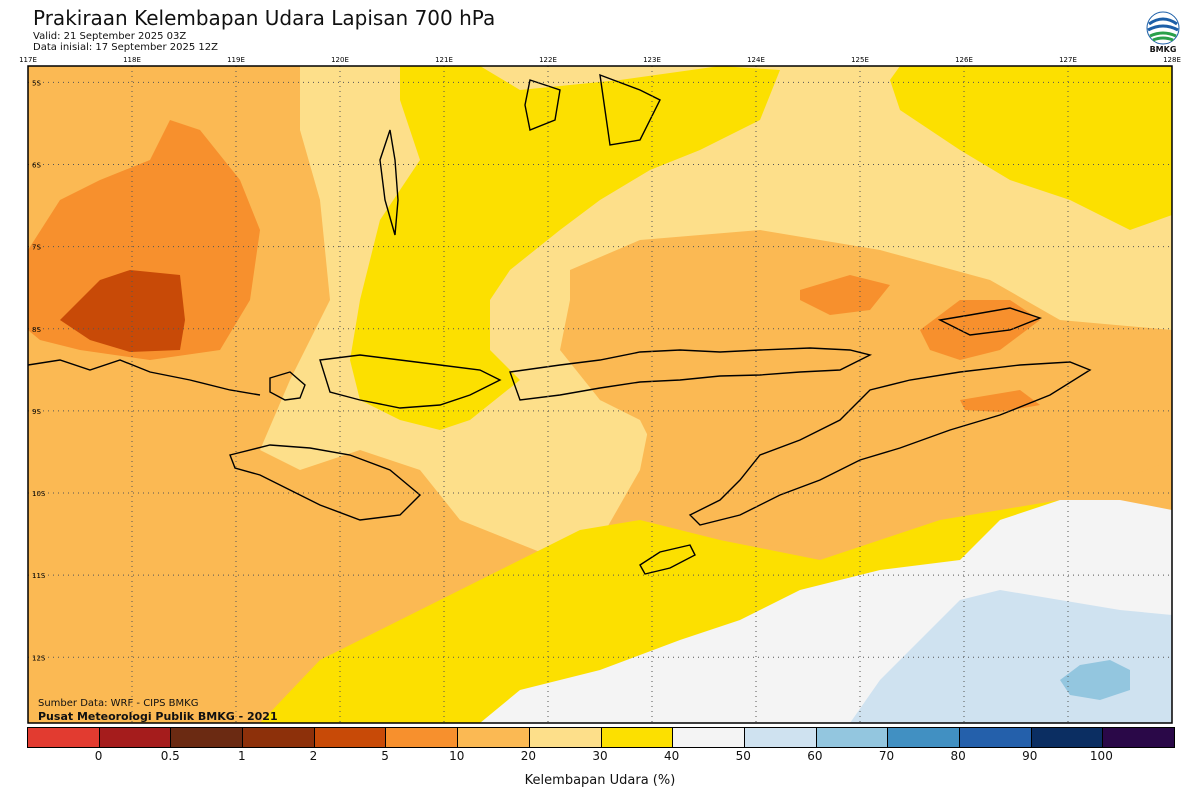  Describe the element at coordinates (1163, 28) in the screenshot. I see `bmkg-logo-icon` at that location.